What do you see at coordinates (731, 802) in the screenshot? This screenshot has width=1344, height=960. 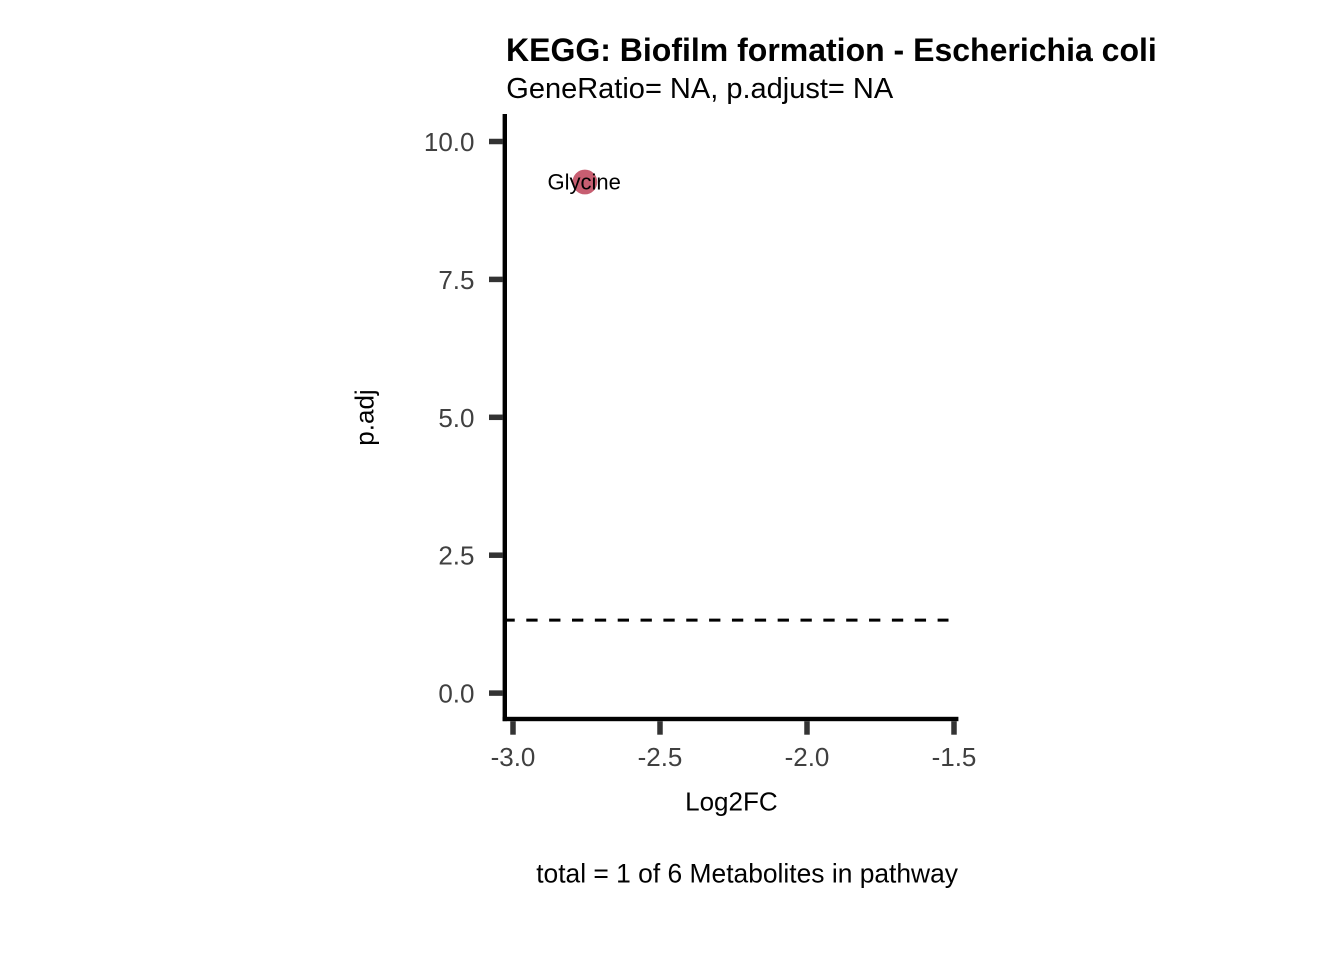 I see `svg-text: Log2FC` at bounding box center [731, 802].